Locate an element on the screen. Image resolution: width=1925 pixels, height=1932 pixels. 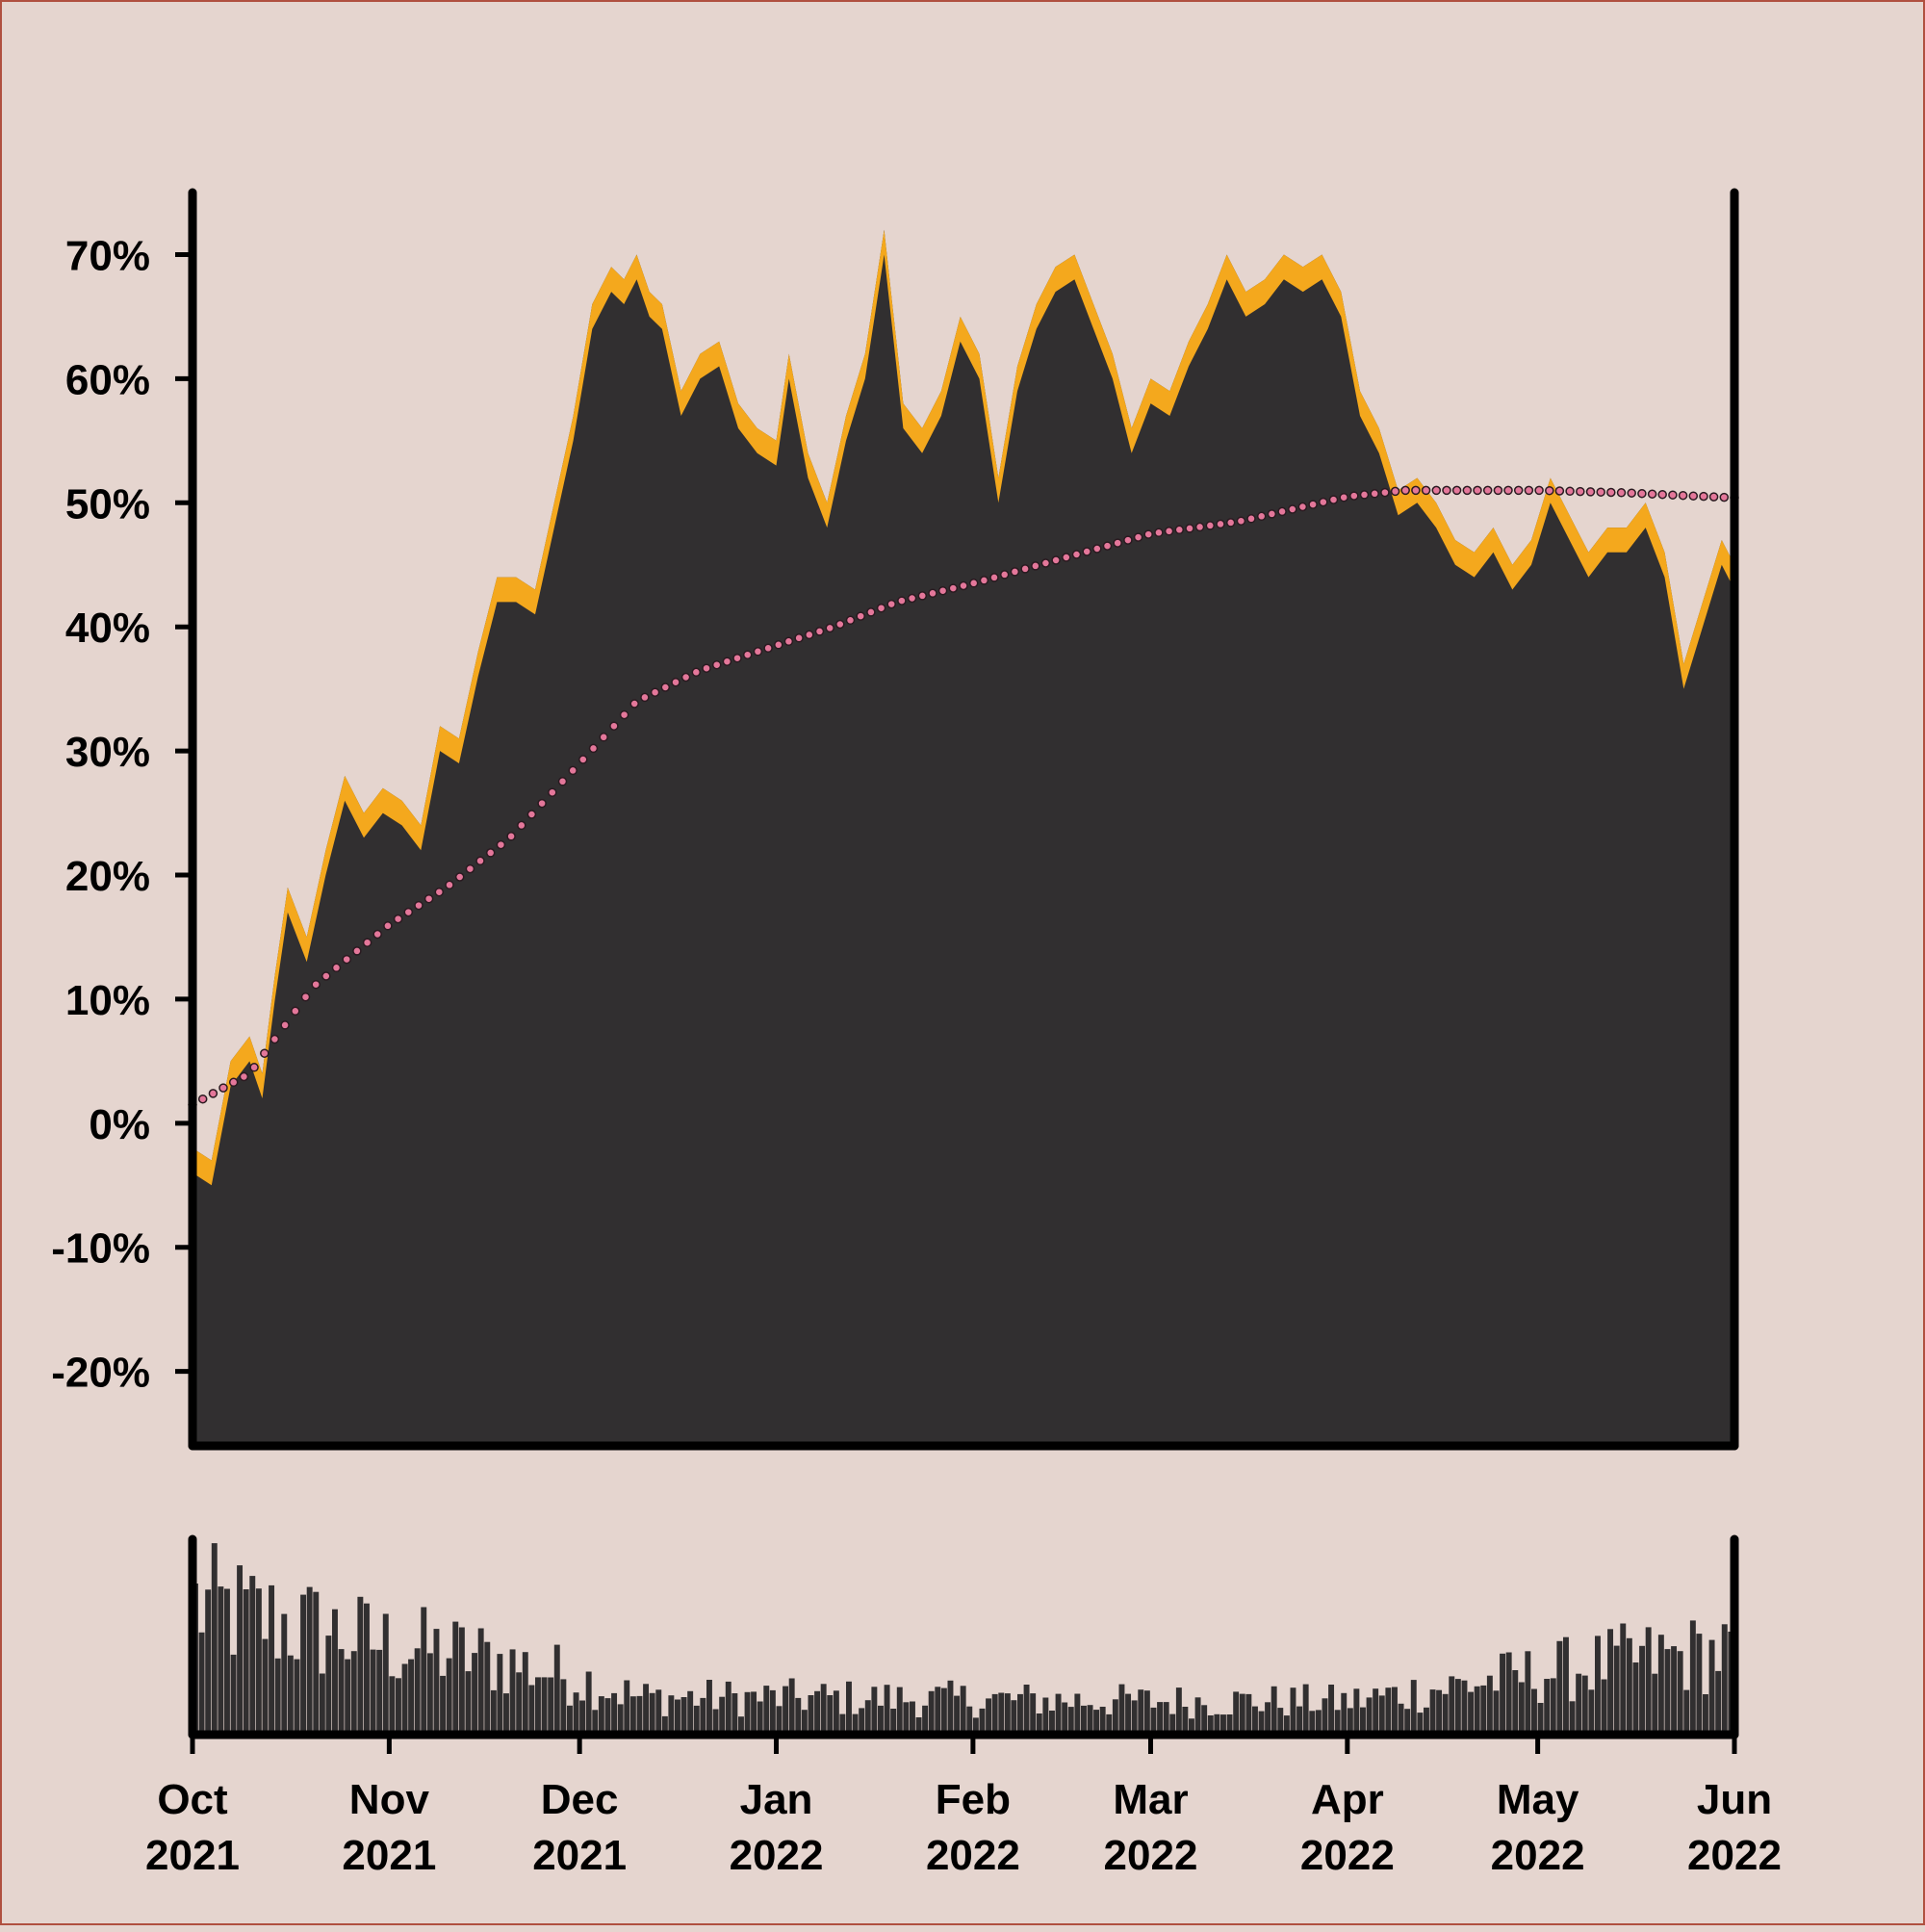
x-tick-month: Nov is located at coordinates (389, 1800).